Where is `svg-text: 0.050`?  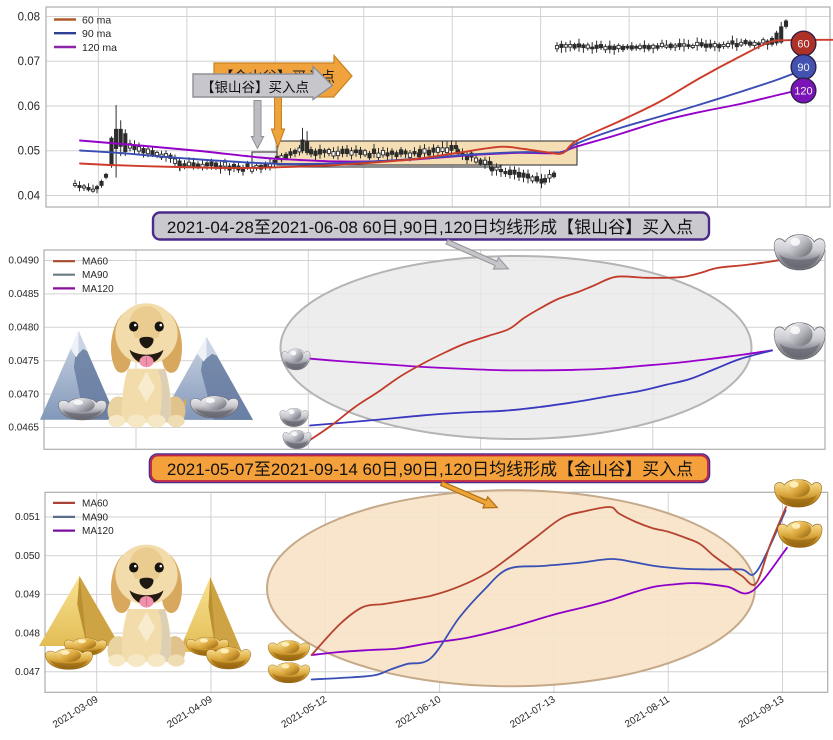 svg-text: 0.050 is located at coordinates (27, 556).